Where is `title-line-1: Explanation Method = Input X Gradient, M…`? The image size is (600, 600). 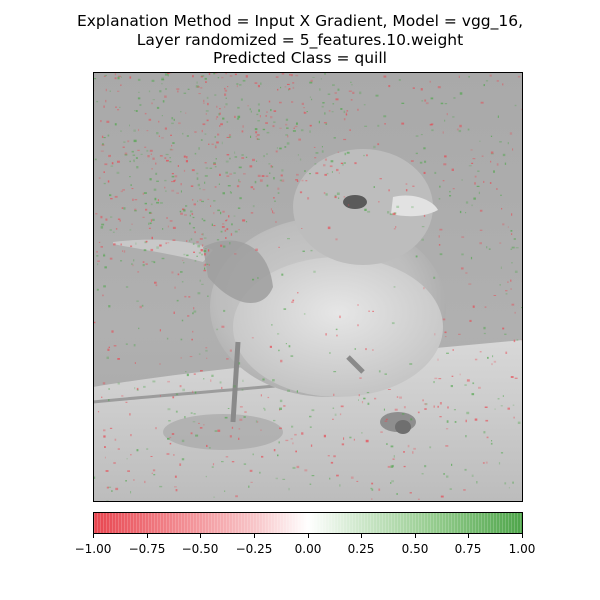
title-line-1: Explanation Method = Input X Gradient, M… is located at coordinates (300, 21).